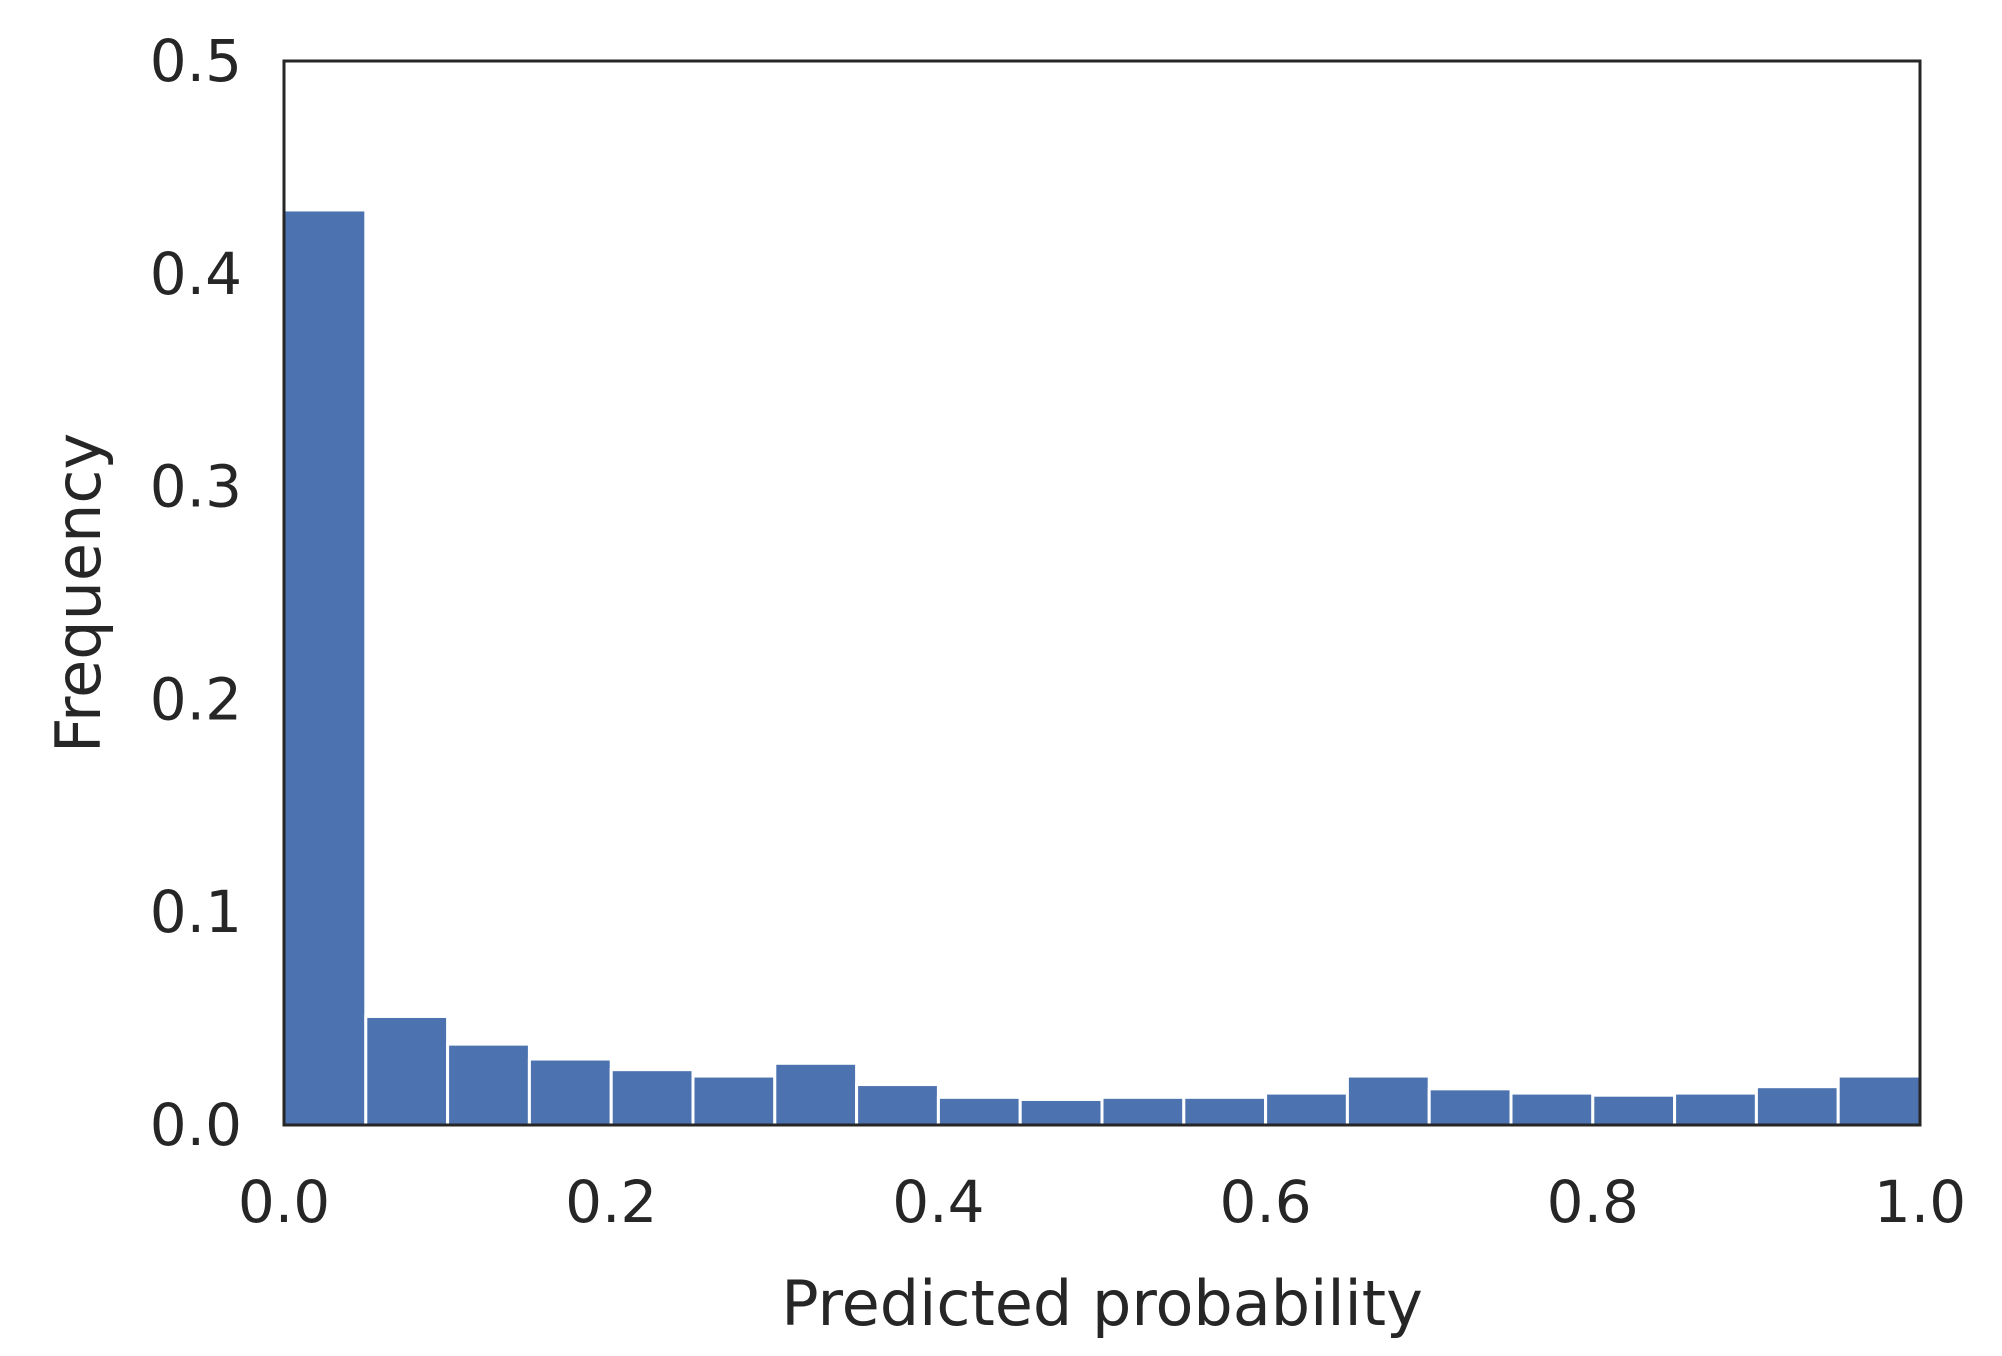 This screenshot has width=2002, height=1356. I want to click on x-axis-ticks: 0.0 0.2 0.4 0.6 0.8 1.0, so click(1102, 1202).